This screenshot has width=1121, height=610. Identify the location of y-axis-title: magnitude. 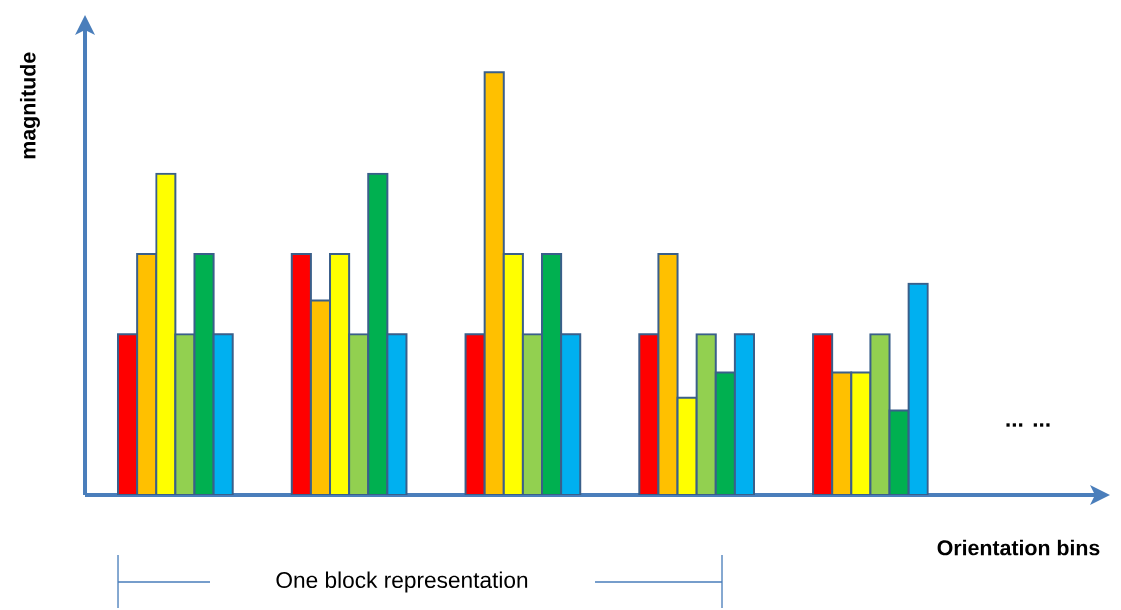
(29, 105).